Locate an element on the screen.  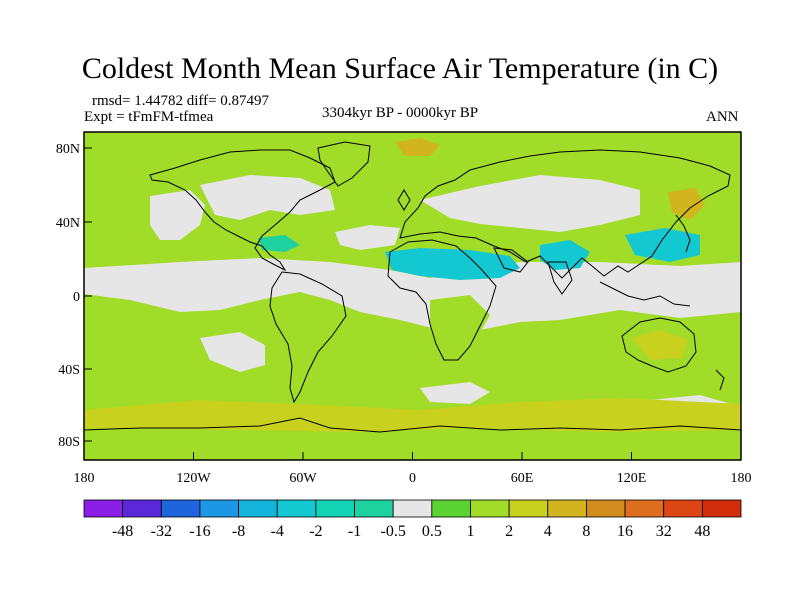
coast-eurasia is located at coordinates (565, 214).